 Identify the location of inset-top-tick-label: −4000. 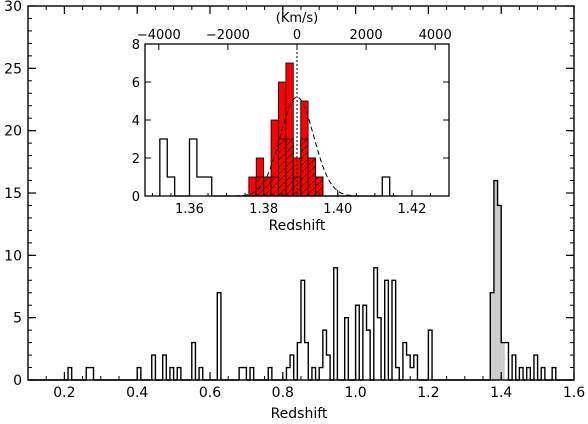
(159, 35).